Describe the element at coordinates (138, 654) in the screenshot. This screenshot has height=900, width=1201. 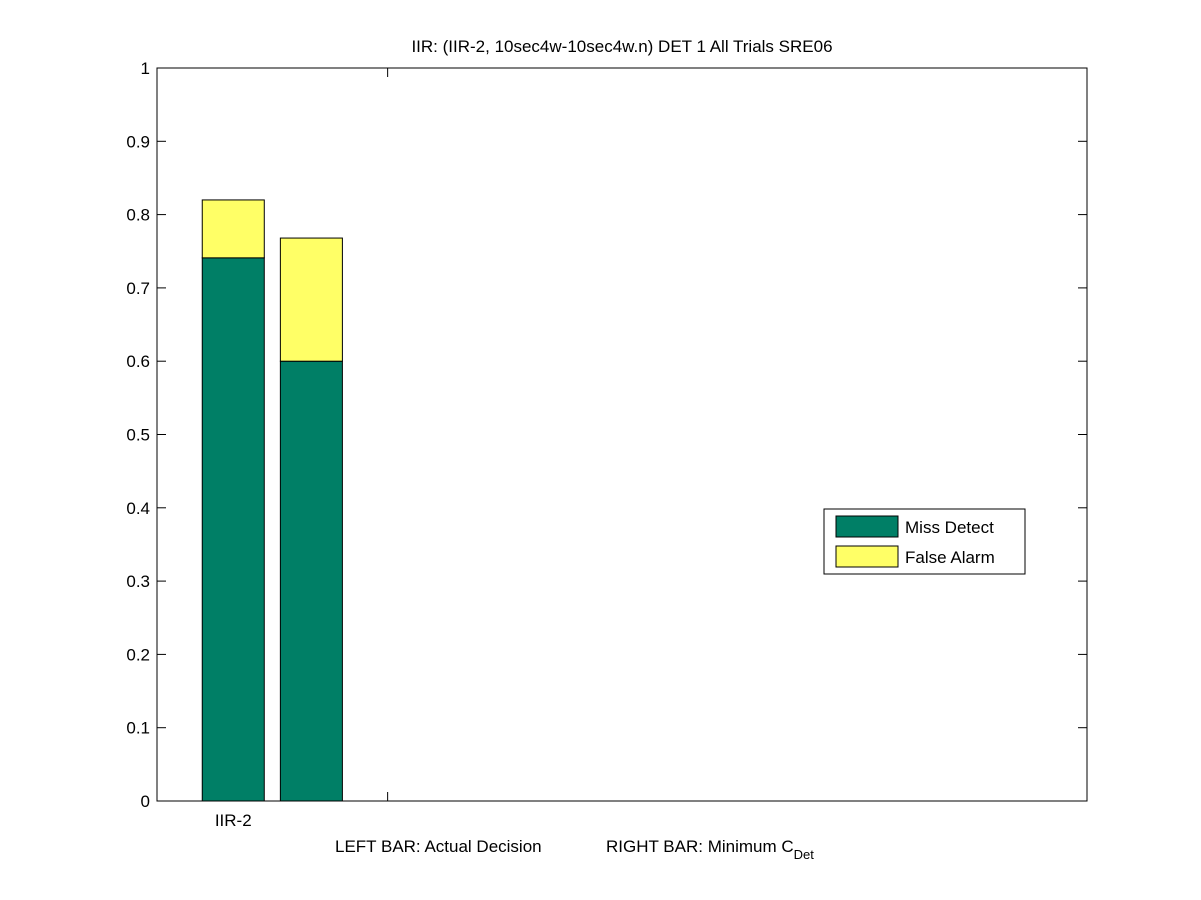
I see `y-tick-label: 0.2` at that location.